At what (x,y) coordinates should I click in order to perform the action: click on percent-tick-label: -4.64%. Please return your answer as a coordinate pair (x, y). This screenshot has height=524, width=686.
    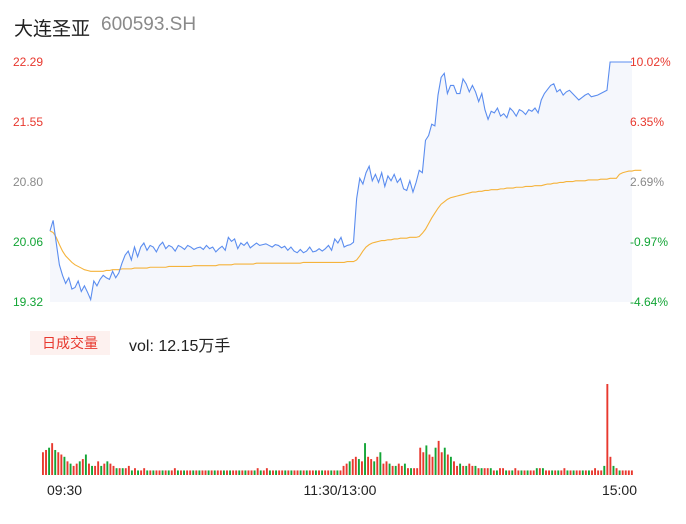
    Looking at the image, I should click on (649, 302).